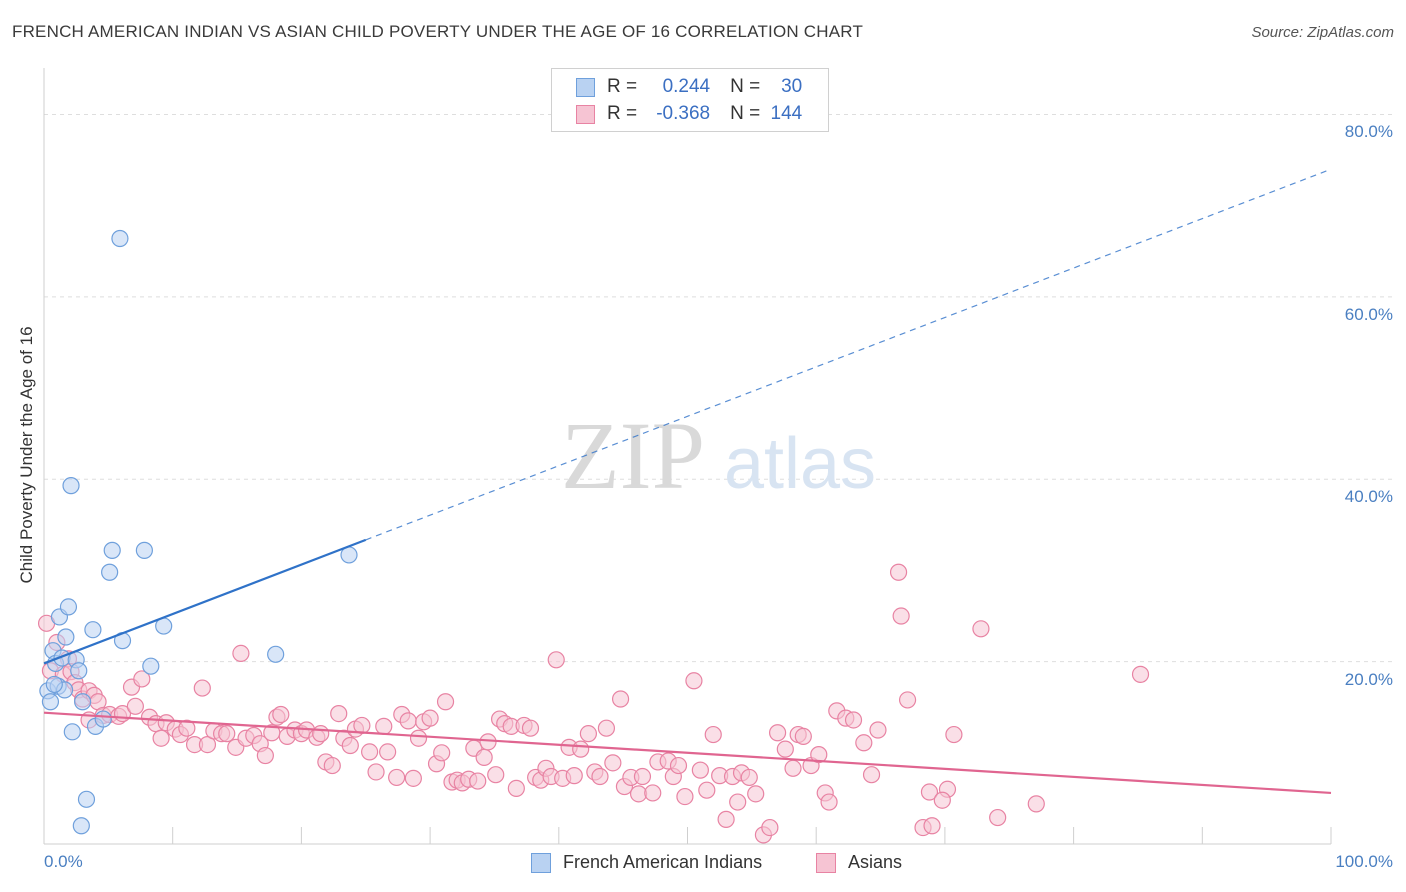 This screenshot has width=1406, height=892. What do you see at coordinates (585, 114) in the screenshot?
I see `legend-swatch-pink` at bounding box center [585, 114].